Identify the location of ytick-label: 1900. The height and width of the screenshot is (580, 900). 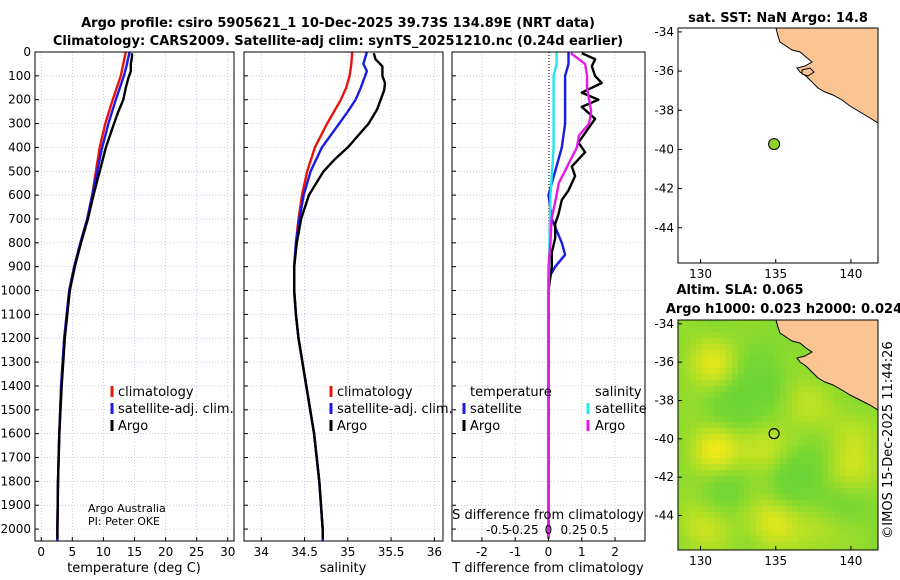
(15, 505).